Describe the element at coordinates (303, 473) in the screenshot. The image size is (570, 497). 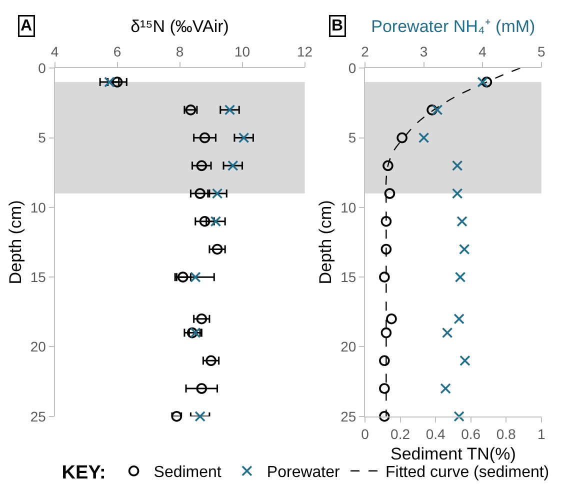
I see `legend-label: Porewater` at that location.